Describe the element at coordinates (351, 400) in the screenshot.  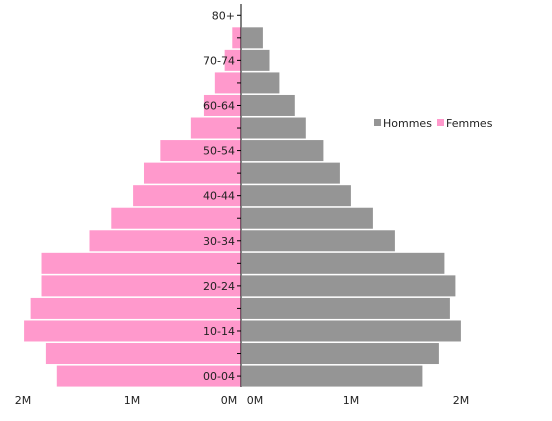
I see `x-tick-right-1M: 1M` at that location.